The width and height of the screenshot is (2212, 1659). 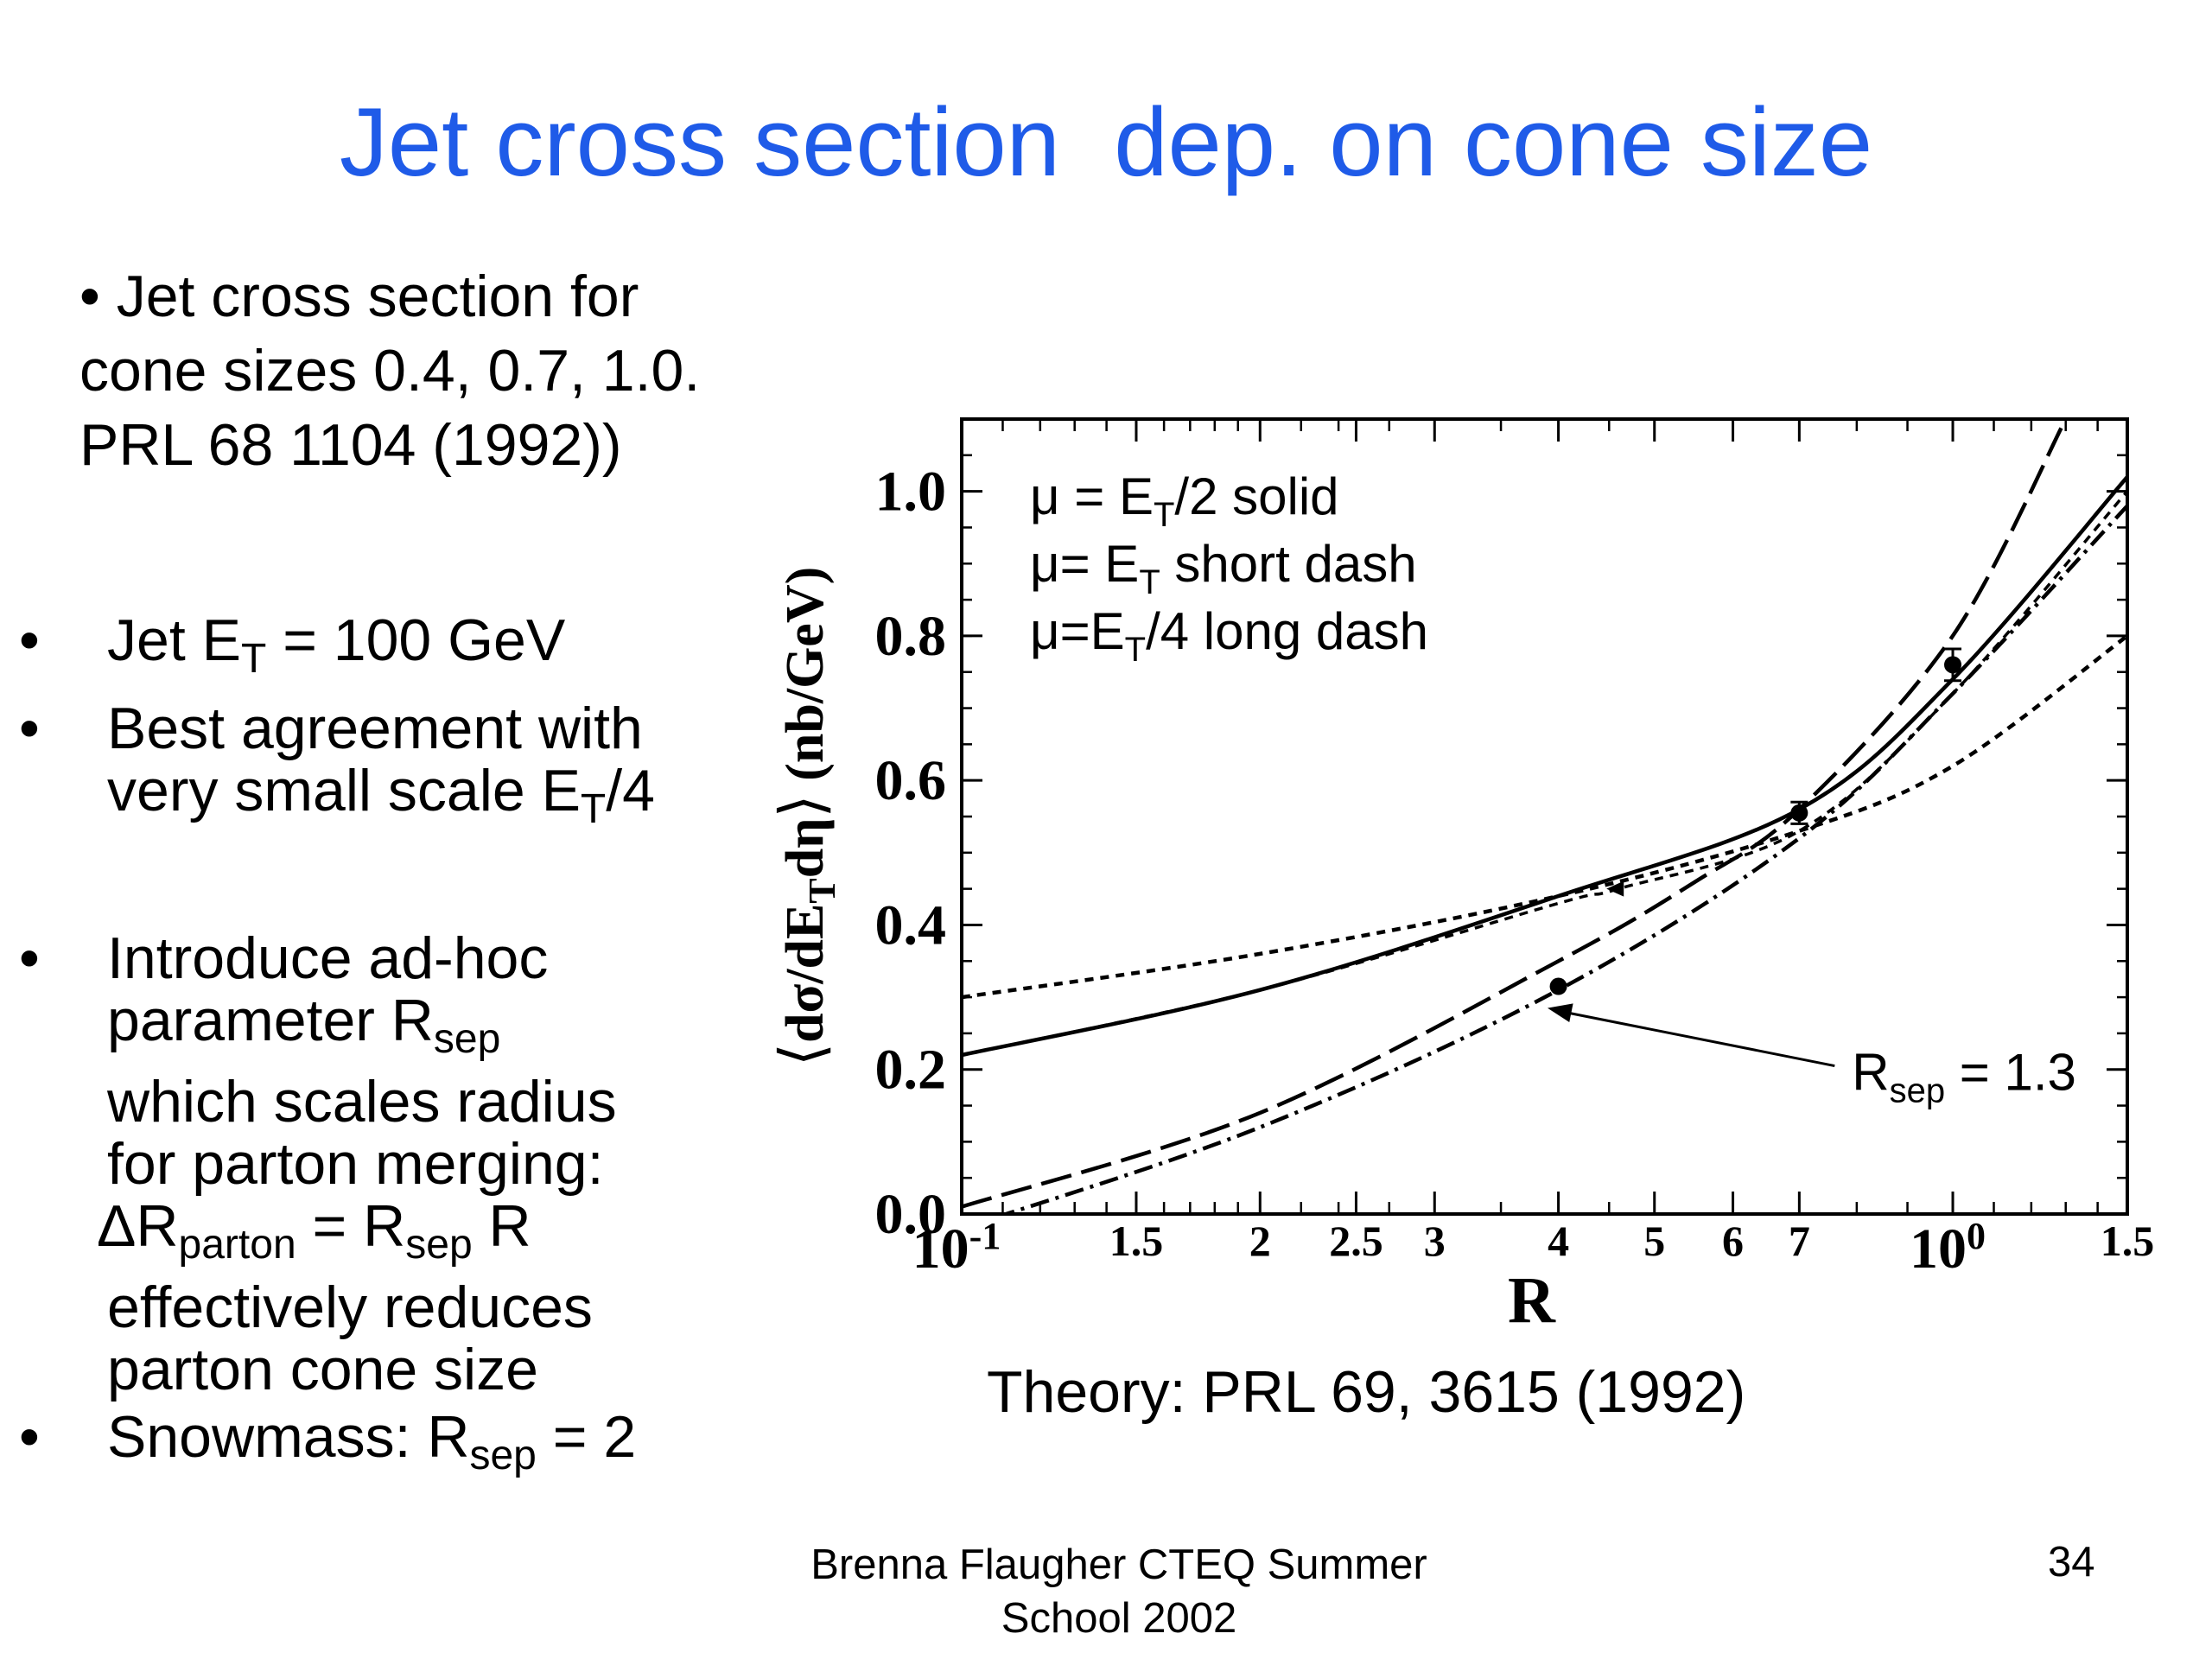 I want to click on bullet-text-line2: very small scale ET/4, so click(x=443, y=800).